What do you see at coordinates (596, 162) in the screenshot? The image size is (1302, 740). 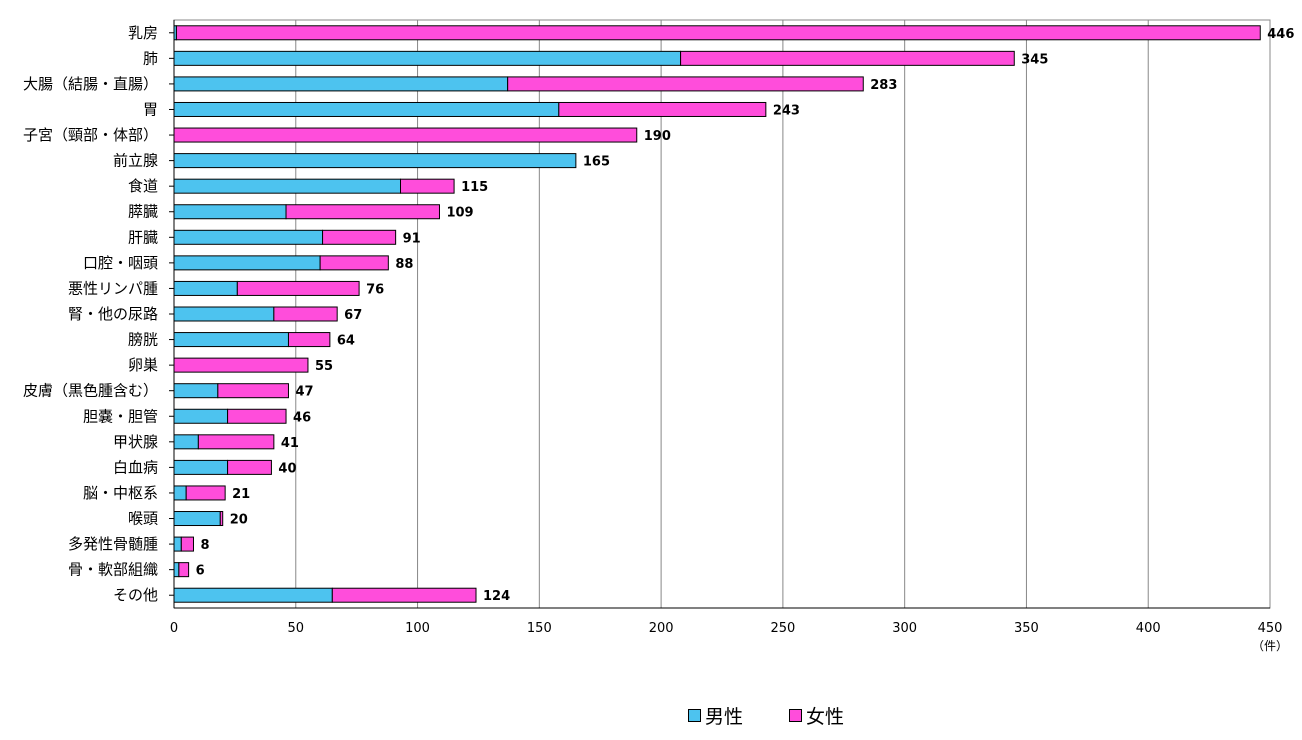 I see `total-data-label: 165` at bounding box center [596, 162].